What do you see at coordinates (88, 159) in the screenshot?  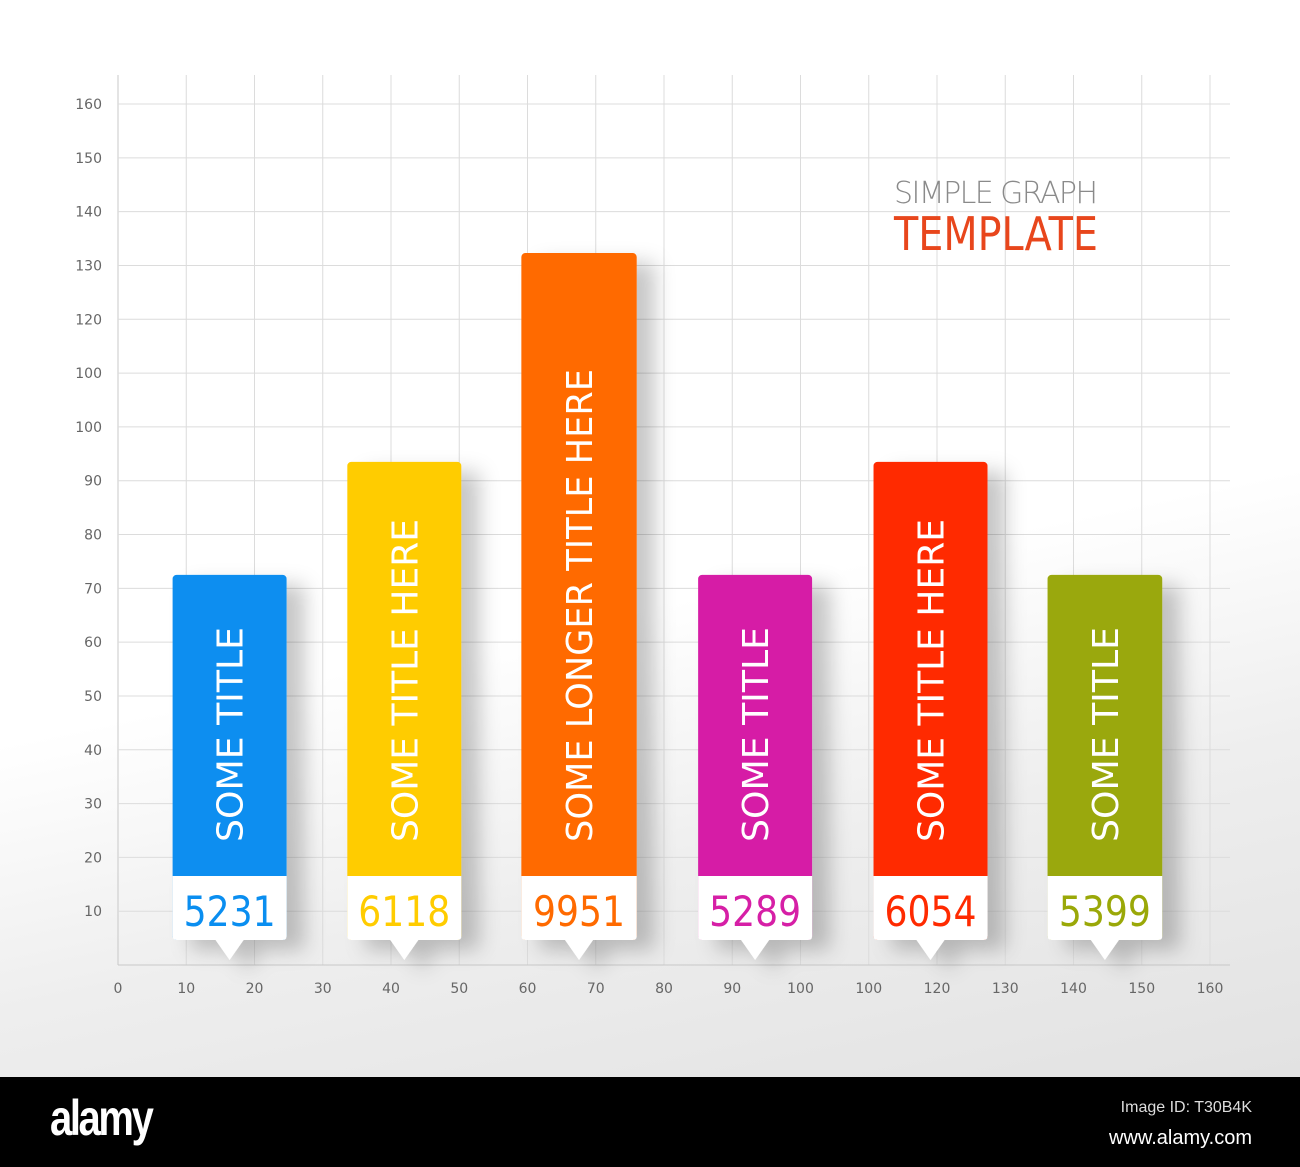 I see `y-tick-label: 150` at bounding box center [88, 159].